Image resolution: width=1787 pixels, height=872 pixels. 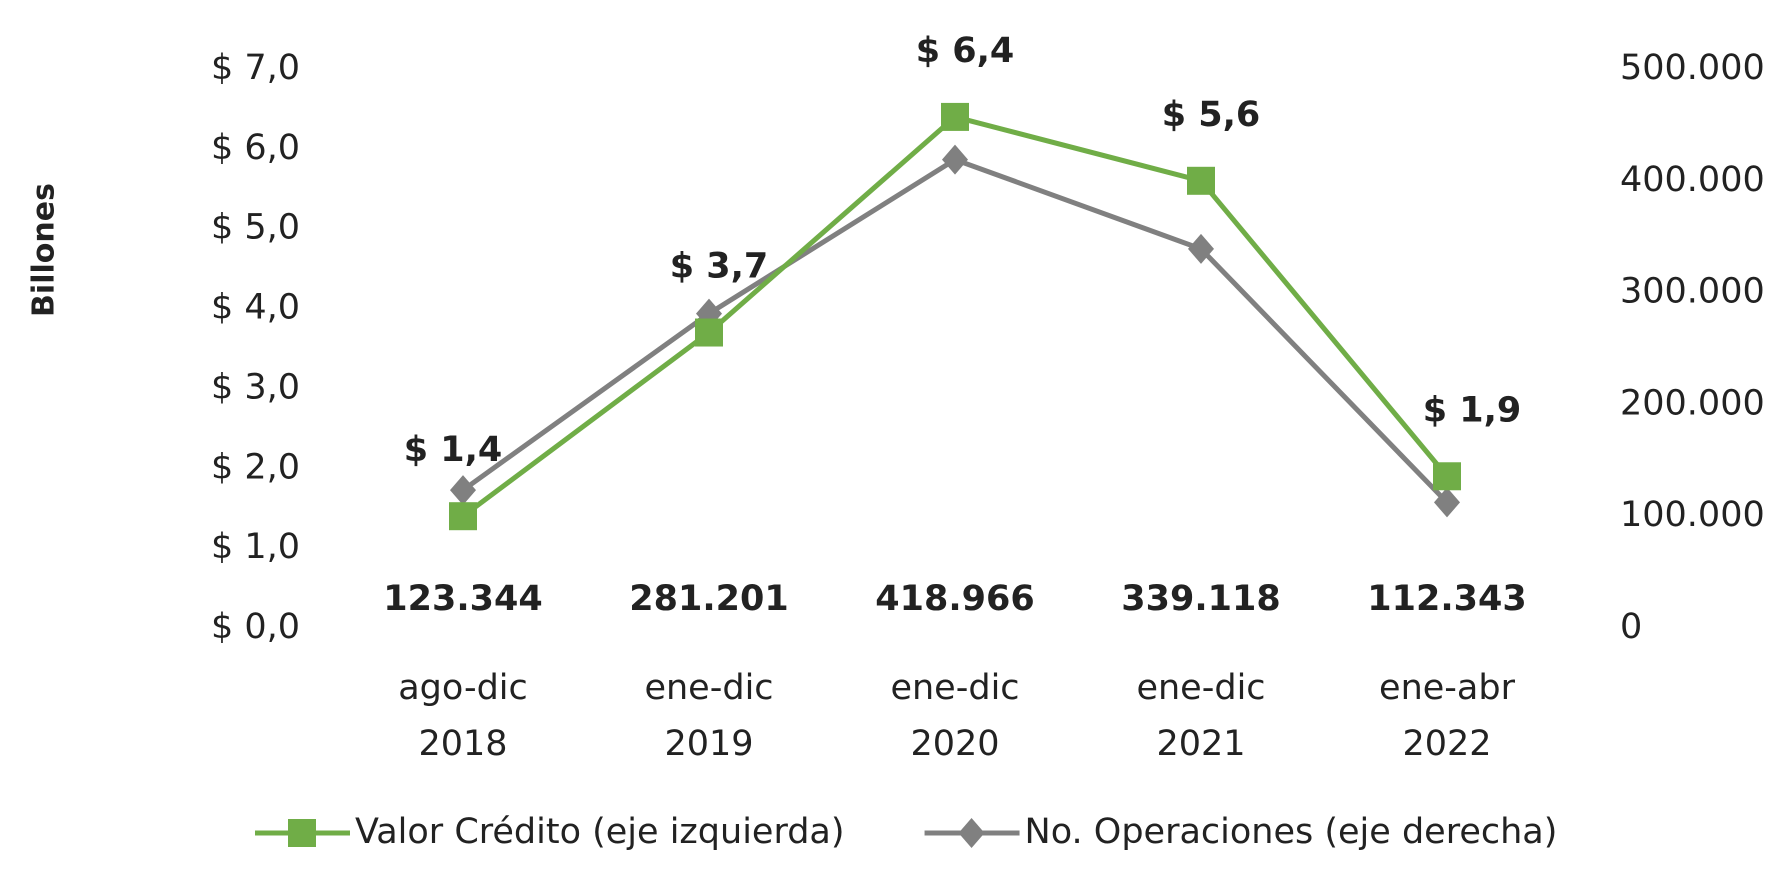 I want to click on x-tick-label: ago-dic 2018, so click(x=463, y=716).